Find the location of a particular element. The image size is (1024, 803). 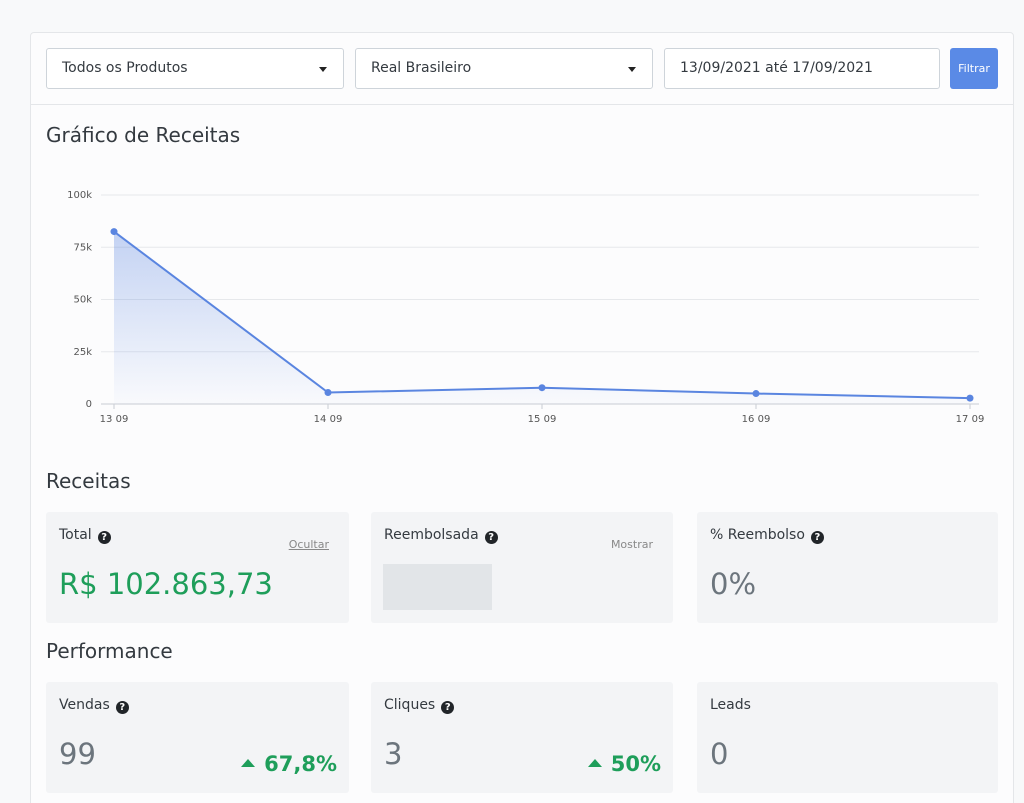

clicks-delta: 50% is located at coordinates (624, 764).